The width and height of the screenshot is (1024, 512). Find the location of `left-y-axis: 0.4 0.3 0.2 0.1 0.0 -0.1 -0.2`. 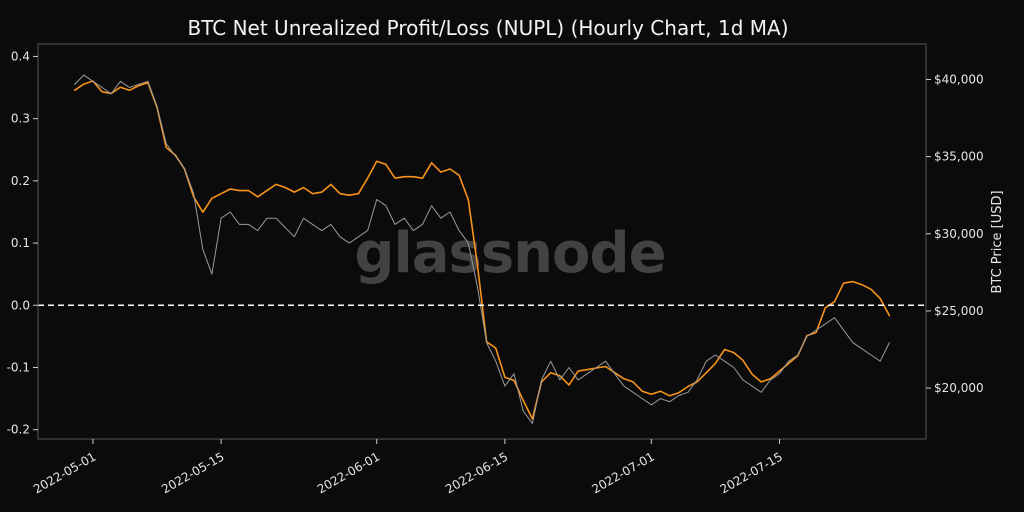

left-y-axis: 0.4 0.3 0.2 0.1 0.0 -0.1 -0.2 is located at coordinates (22, 243).